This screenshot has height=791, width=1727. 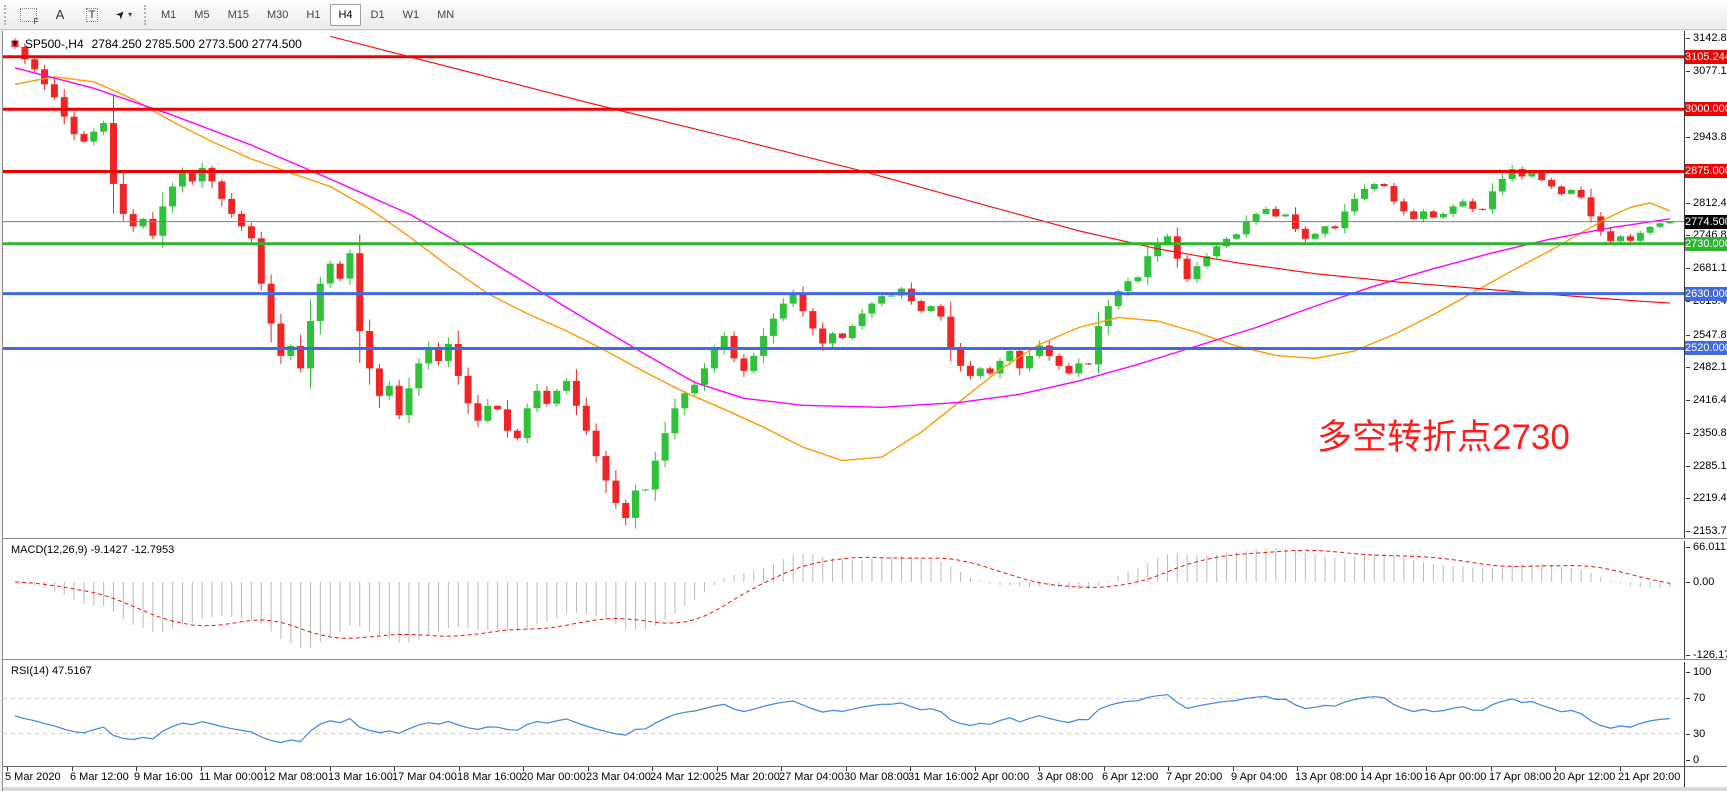 What do you see at coordinates (1710, 335) in the screenshot?
I see `price-tick-label: 2547.810` at bounding box center [1710, 335].